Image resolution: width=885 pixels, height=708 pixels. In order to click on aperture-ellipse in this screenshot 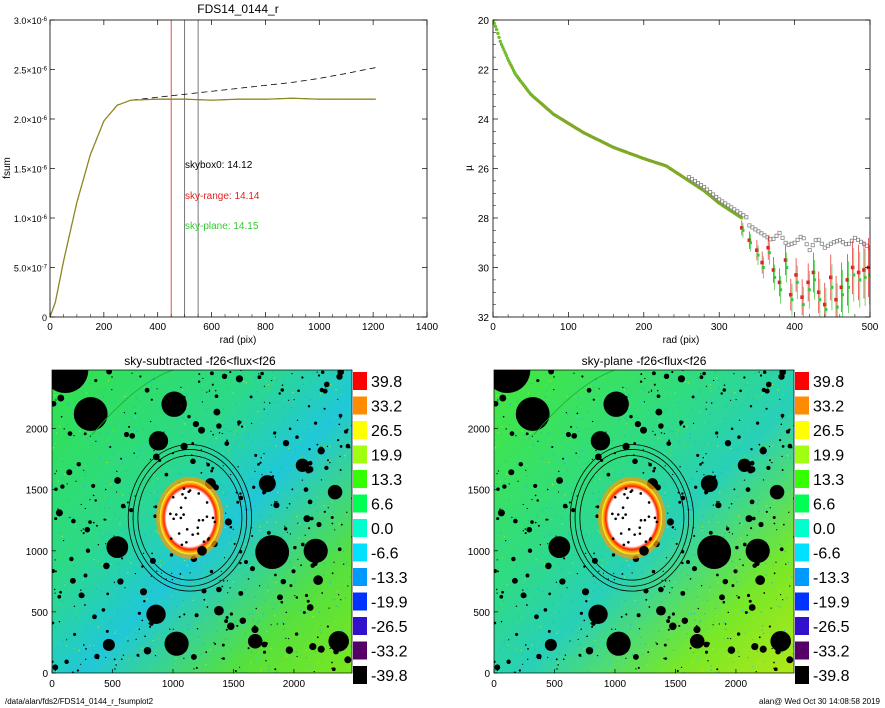, I will do `click(190, 518)`.